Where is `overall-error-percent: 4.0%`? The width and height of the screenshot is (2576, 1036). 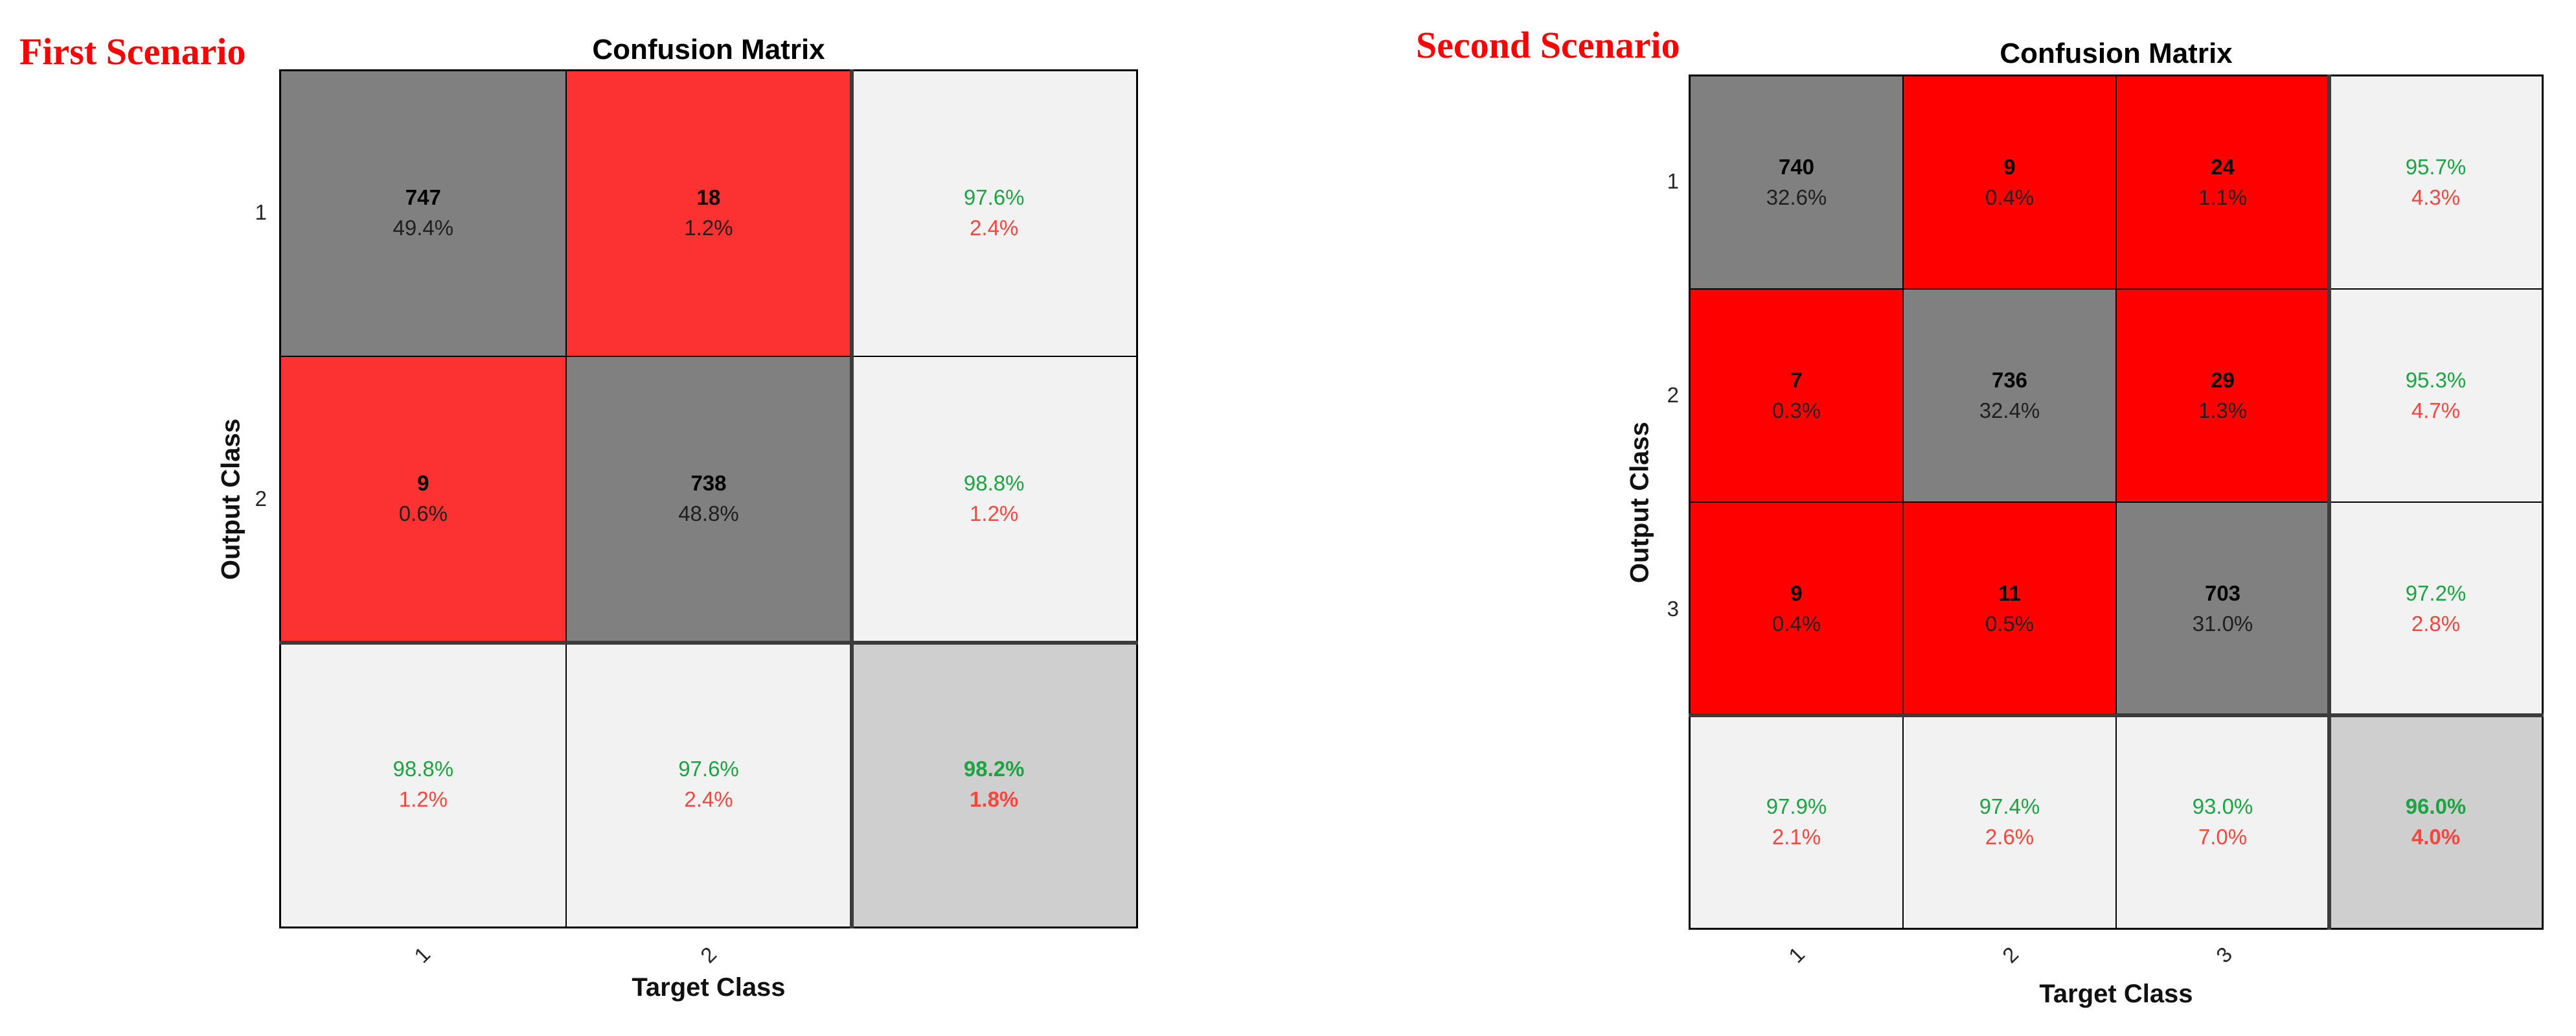 overall-error-percent: 4.0% is located at coordinates (2436, 837).